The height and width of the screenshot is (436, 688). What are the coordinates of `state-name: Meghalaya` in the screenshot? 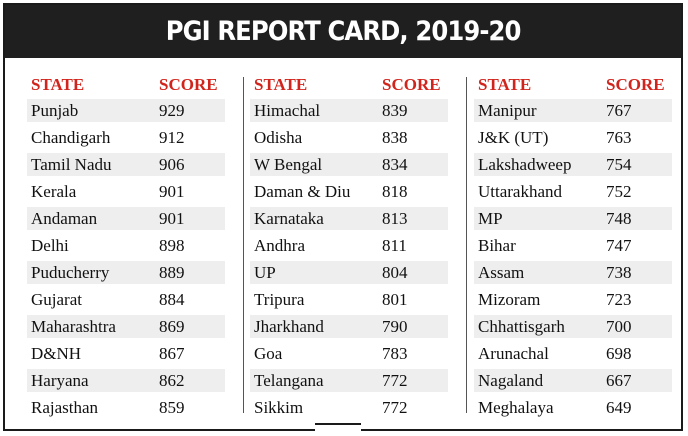 It's located at (516, 407).